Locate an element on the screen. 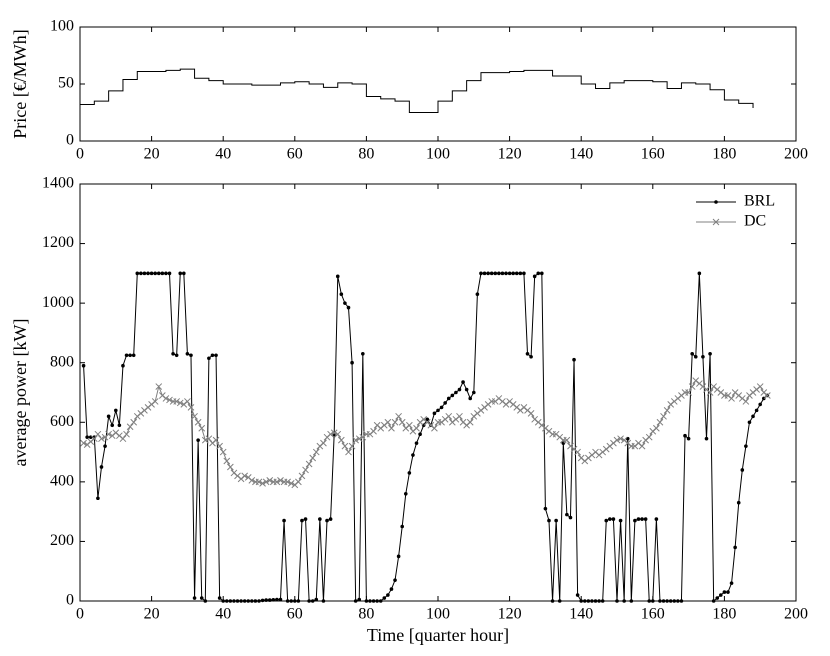  x-tick-label: 0 is located at coordinates (80, 154).